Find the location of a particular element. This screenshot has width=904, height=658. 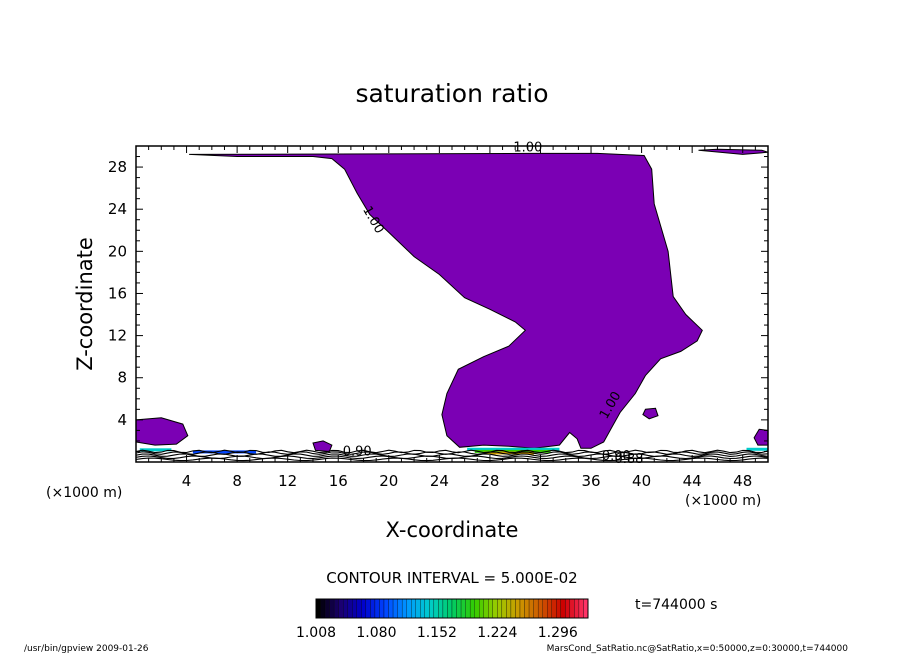

time-label: t=744000 s is located at coordinates (676, 605).